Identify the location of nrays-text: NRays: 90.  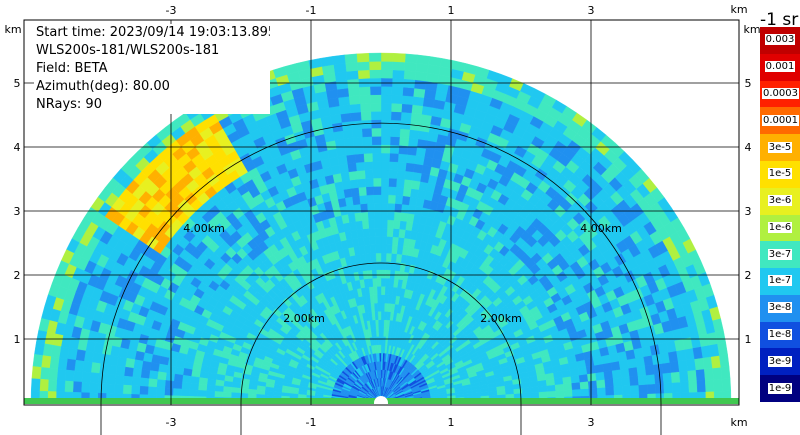
(69, 104).